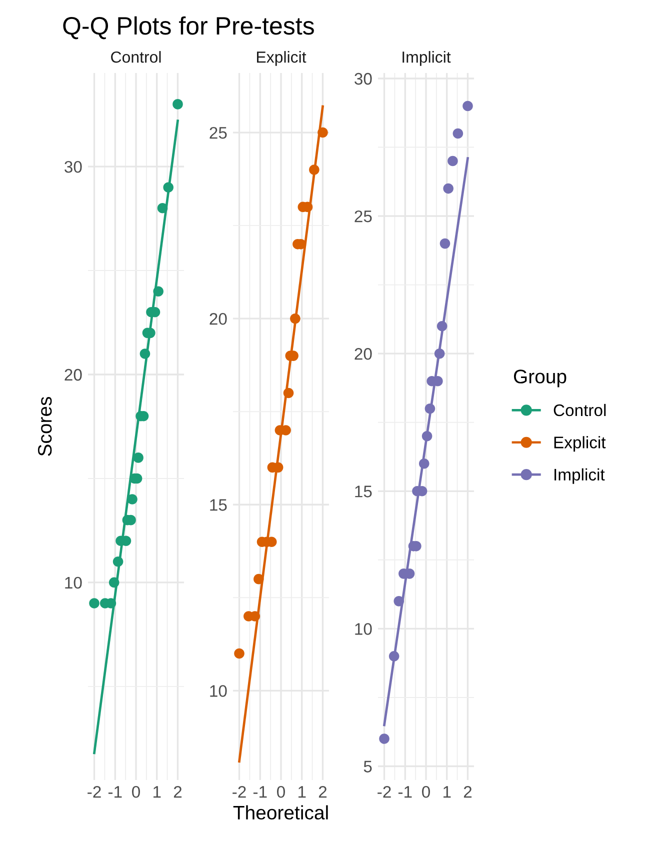  What do you see at coordinates (540, 379) in the screenshot?
I see `legend-title: Group` at bounding box center [540, 379].